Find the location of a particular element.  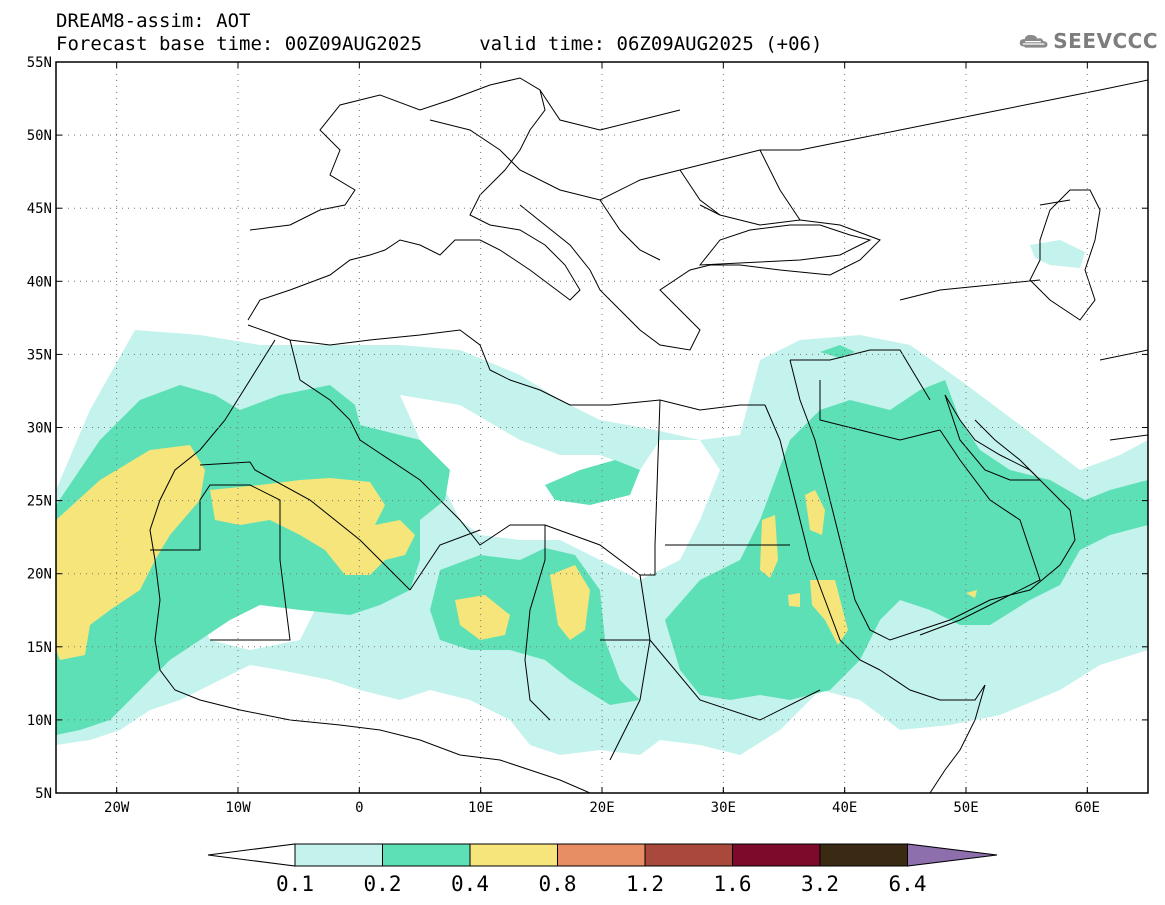

aot-contour-0.4-egypt is located at coordinates (769, 546).